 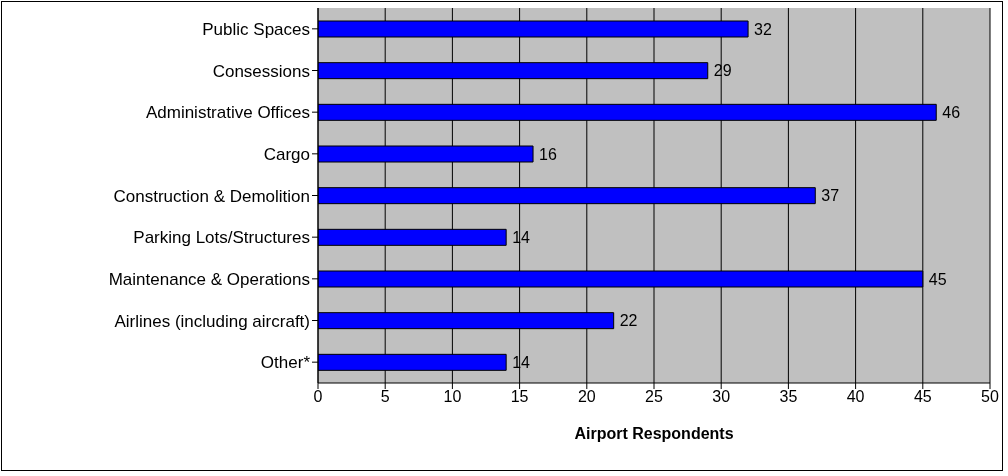 I want to click on y-tick-label: Other*, so click(x=285, y=363).